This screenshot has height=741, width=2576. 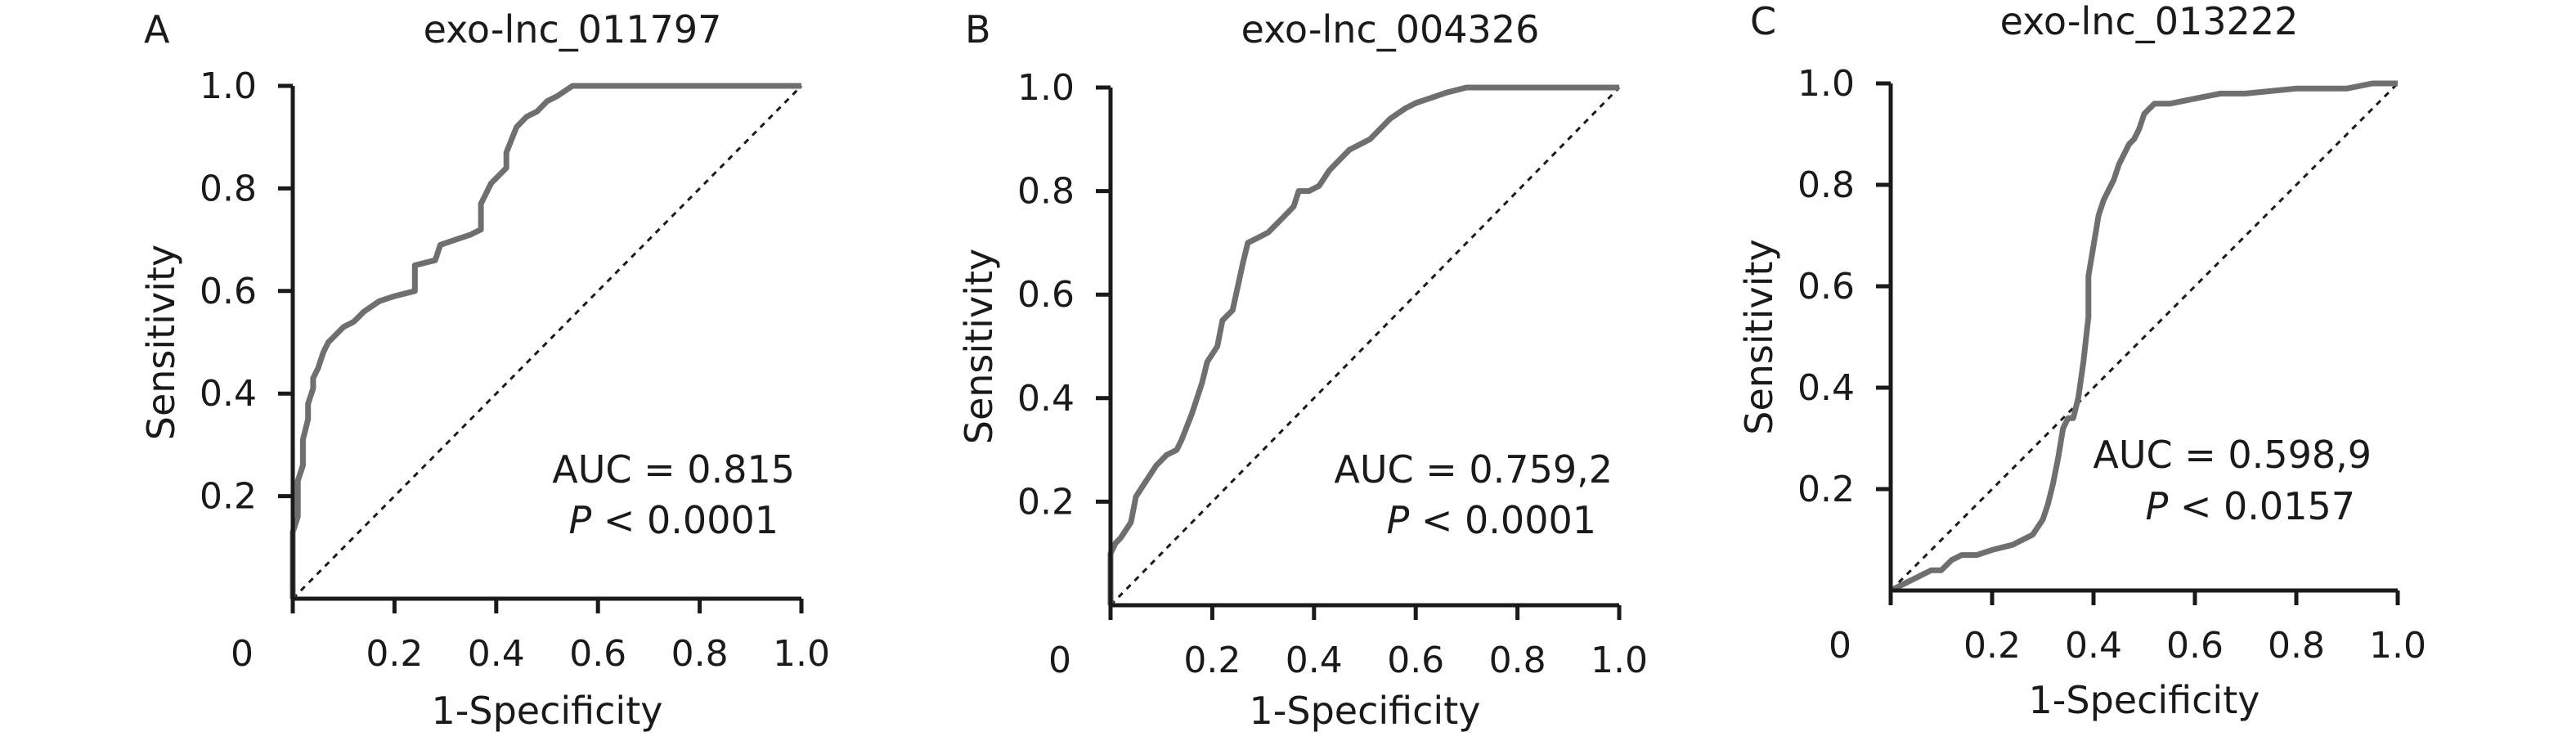 What do you see at coordinates (673, 469) in the screenshot?
I see `chart-0-auc-label: AUC = 0.815` at bounding box center [673, 469].